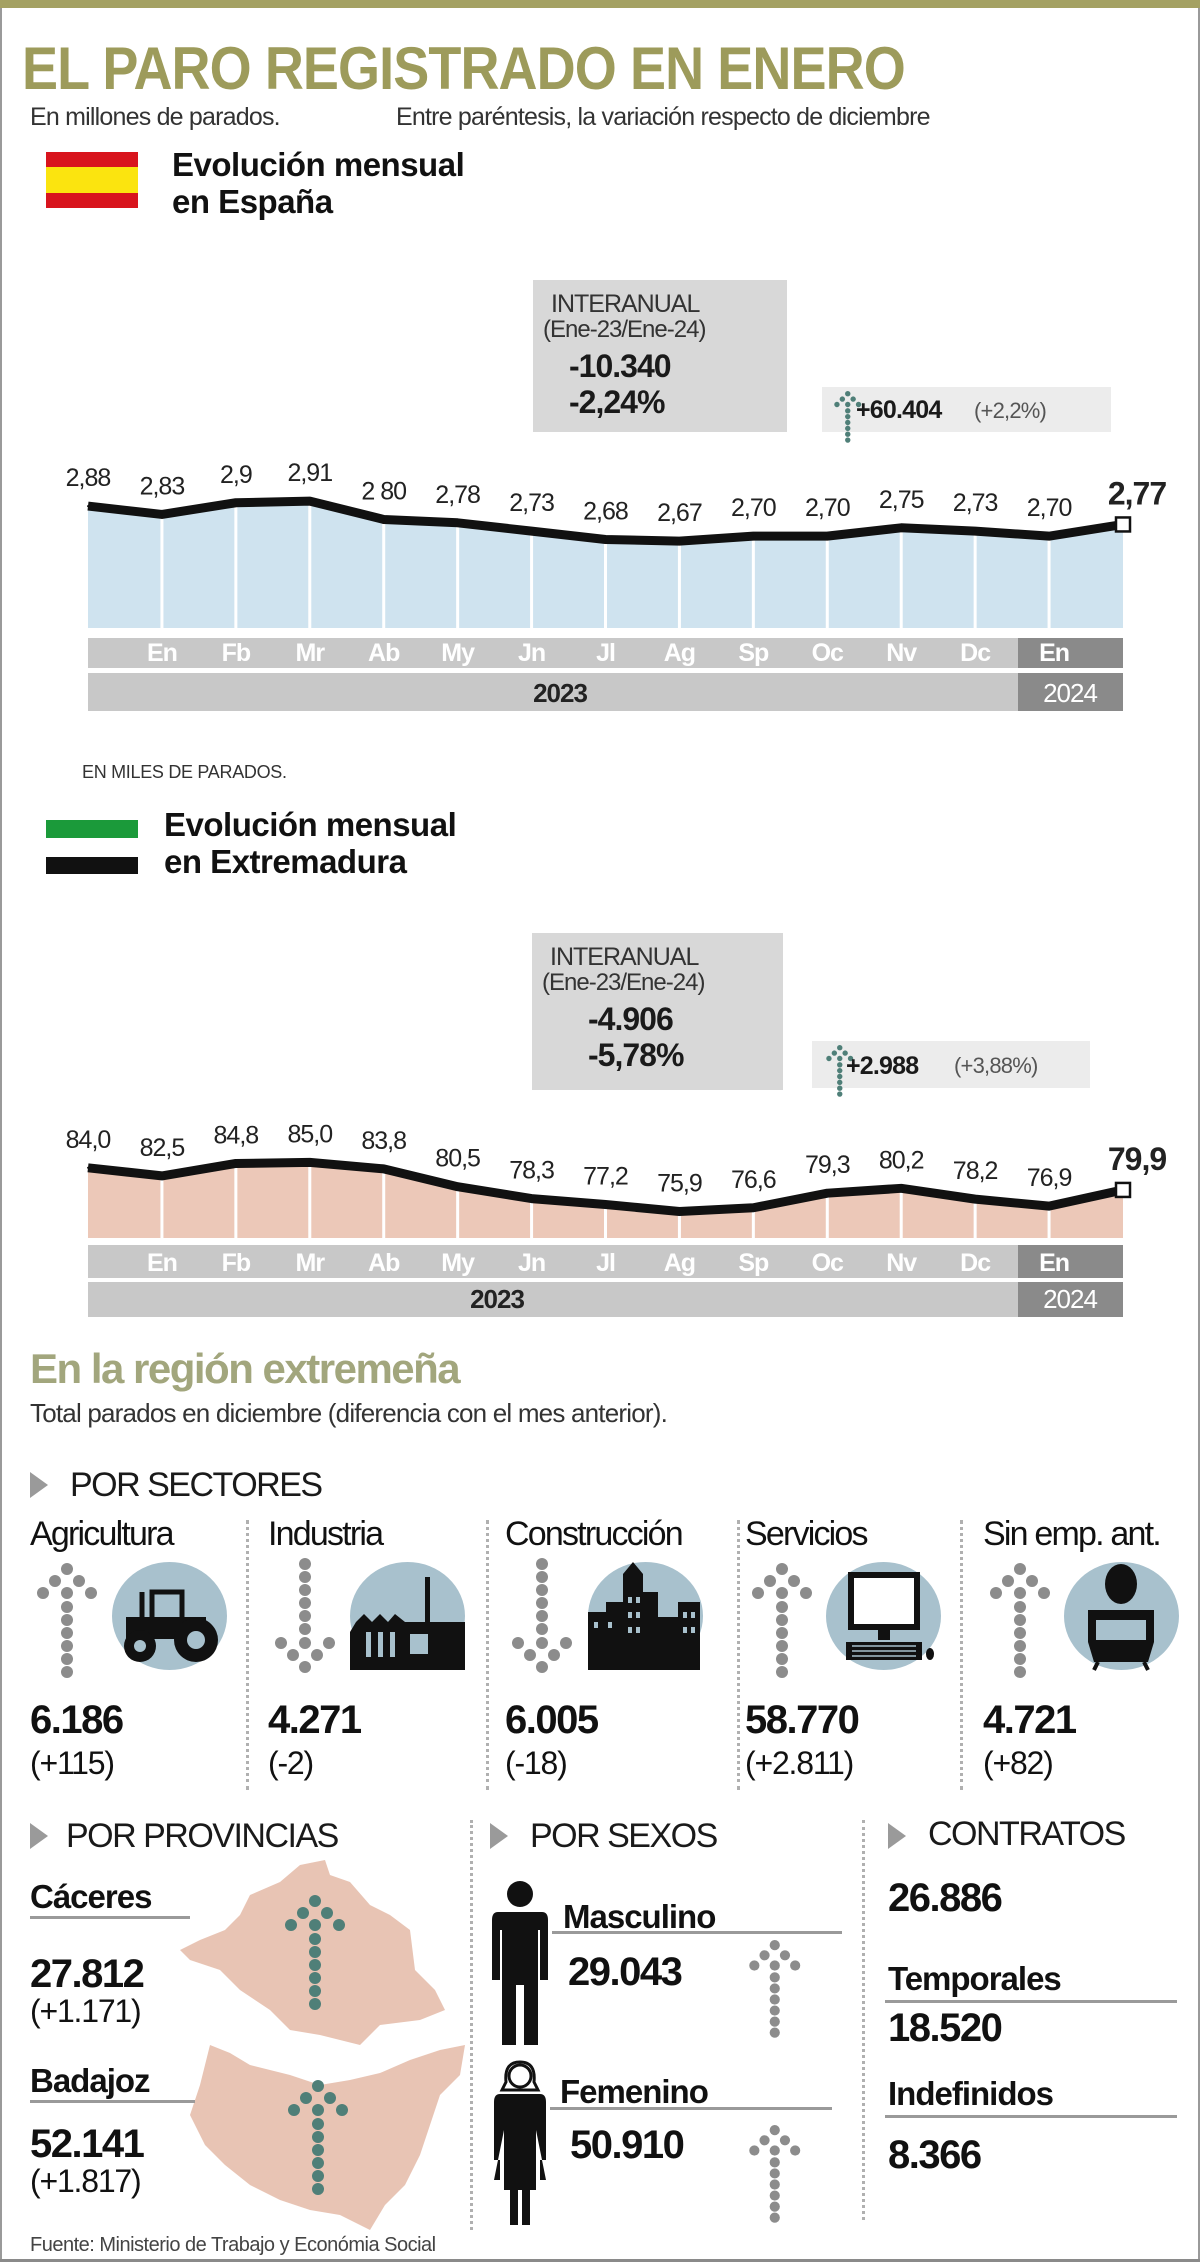 The width and height of the screenshot is (1200, 2262). Describe the element at coordinates (645, 1616) in the screenshot. I see `buildings-icon` at that location.